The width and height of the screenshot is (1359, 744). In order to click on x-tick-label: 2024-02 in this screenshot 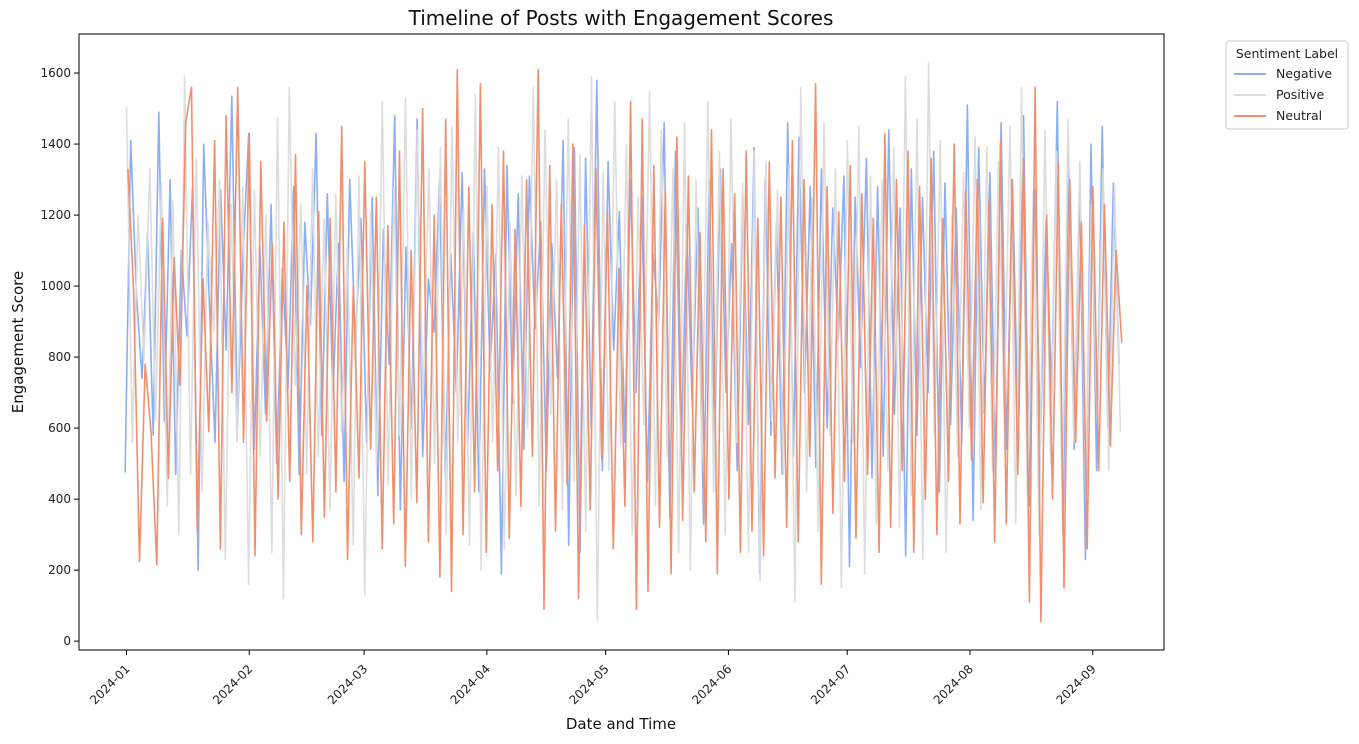, I will do `click(232, 684)`.